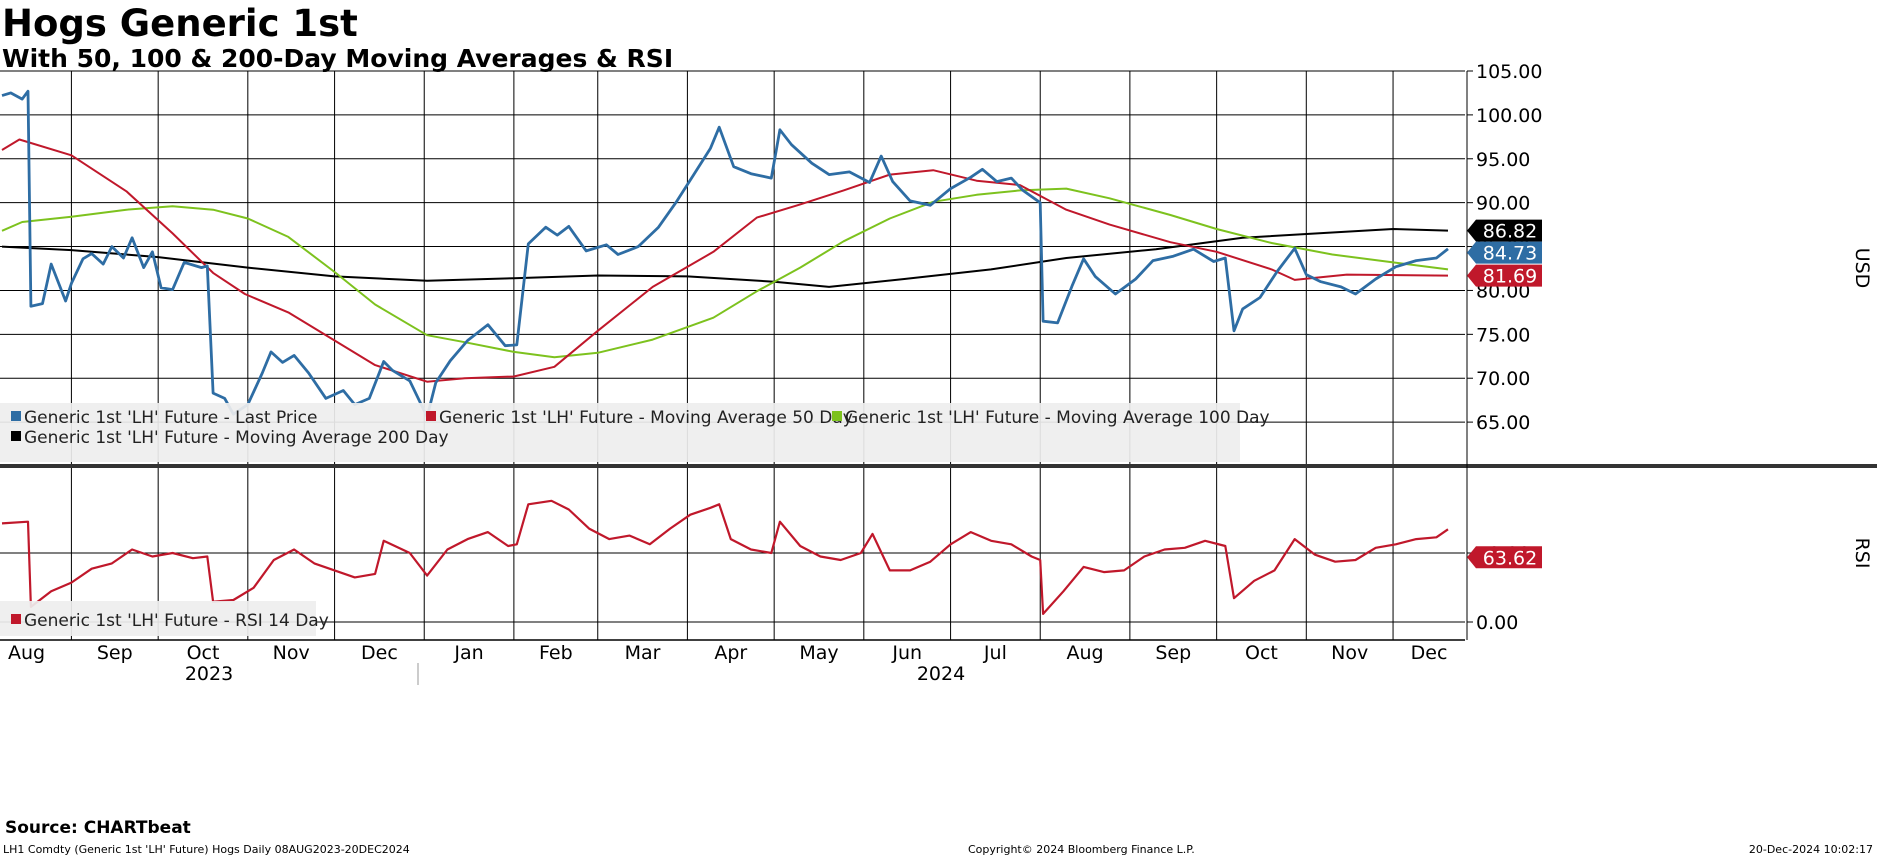  What do you see at coordinates (1503, 379) in the screenshot?
I see `price-tick-label: 70.00` at bounding box center [1503, 379].